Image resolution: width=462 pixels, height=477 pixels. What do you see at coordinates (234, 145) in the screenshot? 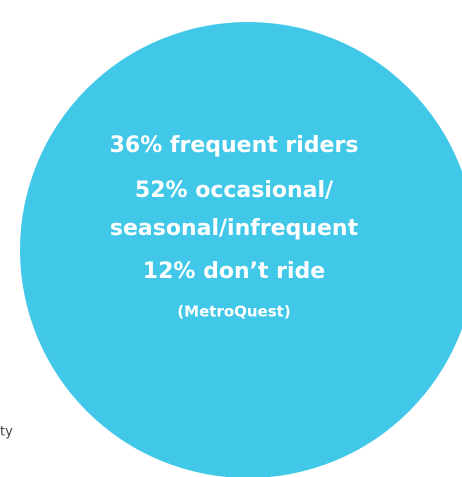
I see `stat-line: 36% frequent riders` at bounding box center [234, 145].